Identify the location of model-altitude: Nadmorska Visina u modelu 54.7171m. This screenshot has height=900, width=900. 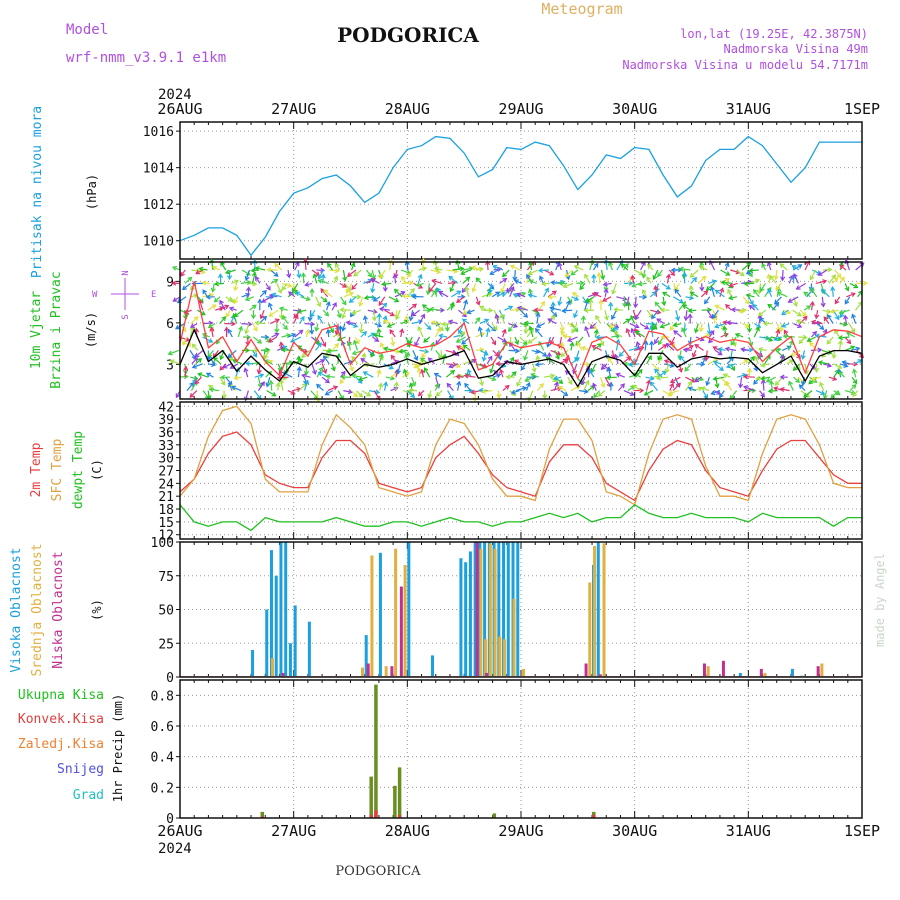
(745, 65).